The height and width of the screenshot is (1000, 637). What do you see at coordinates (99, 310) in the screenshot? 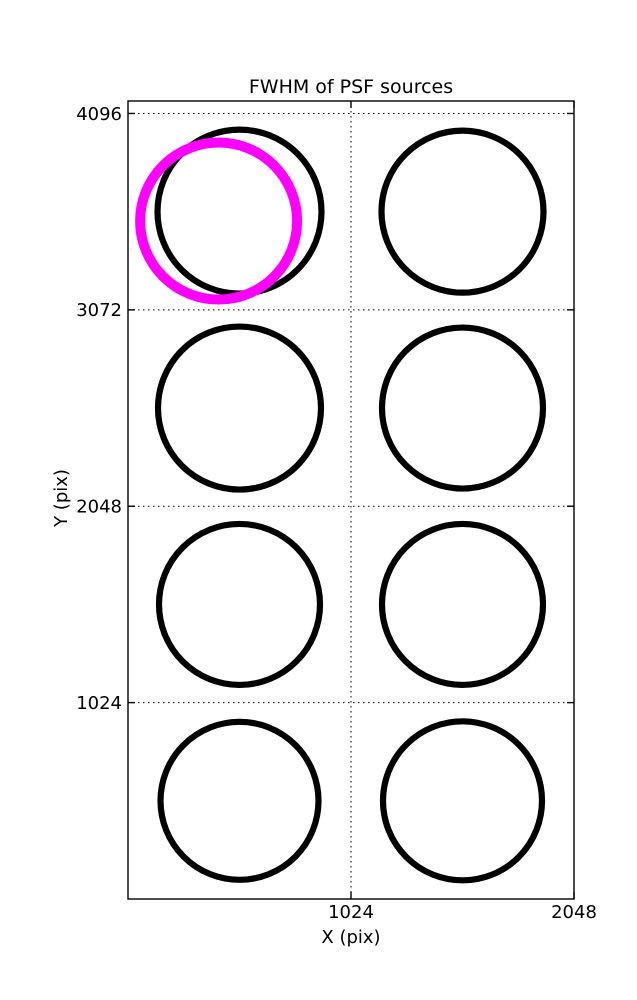
I see `y-tick-label: 3072` at bounding box center [99, 310].